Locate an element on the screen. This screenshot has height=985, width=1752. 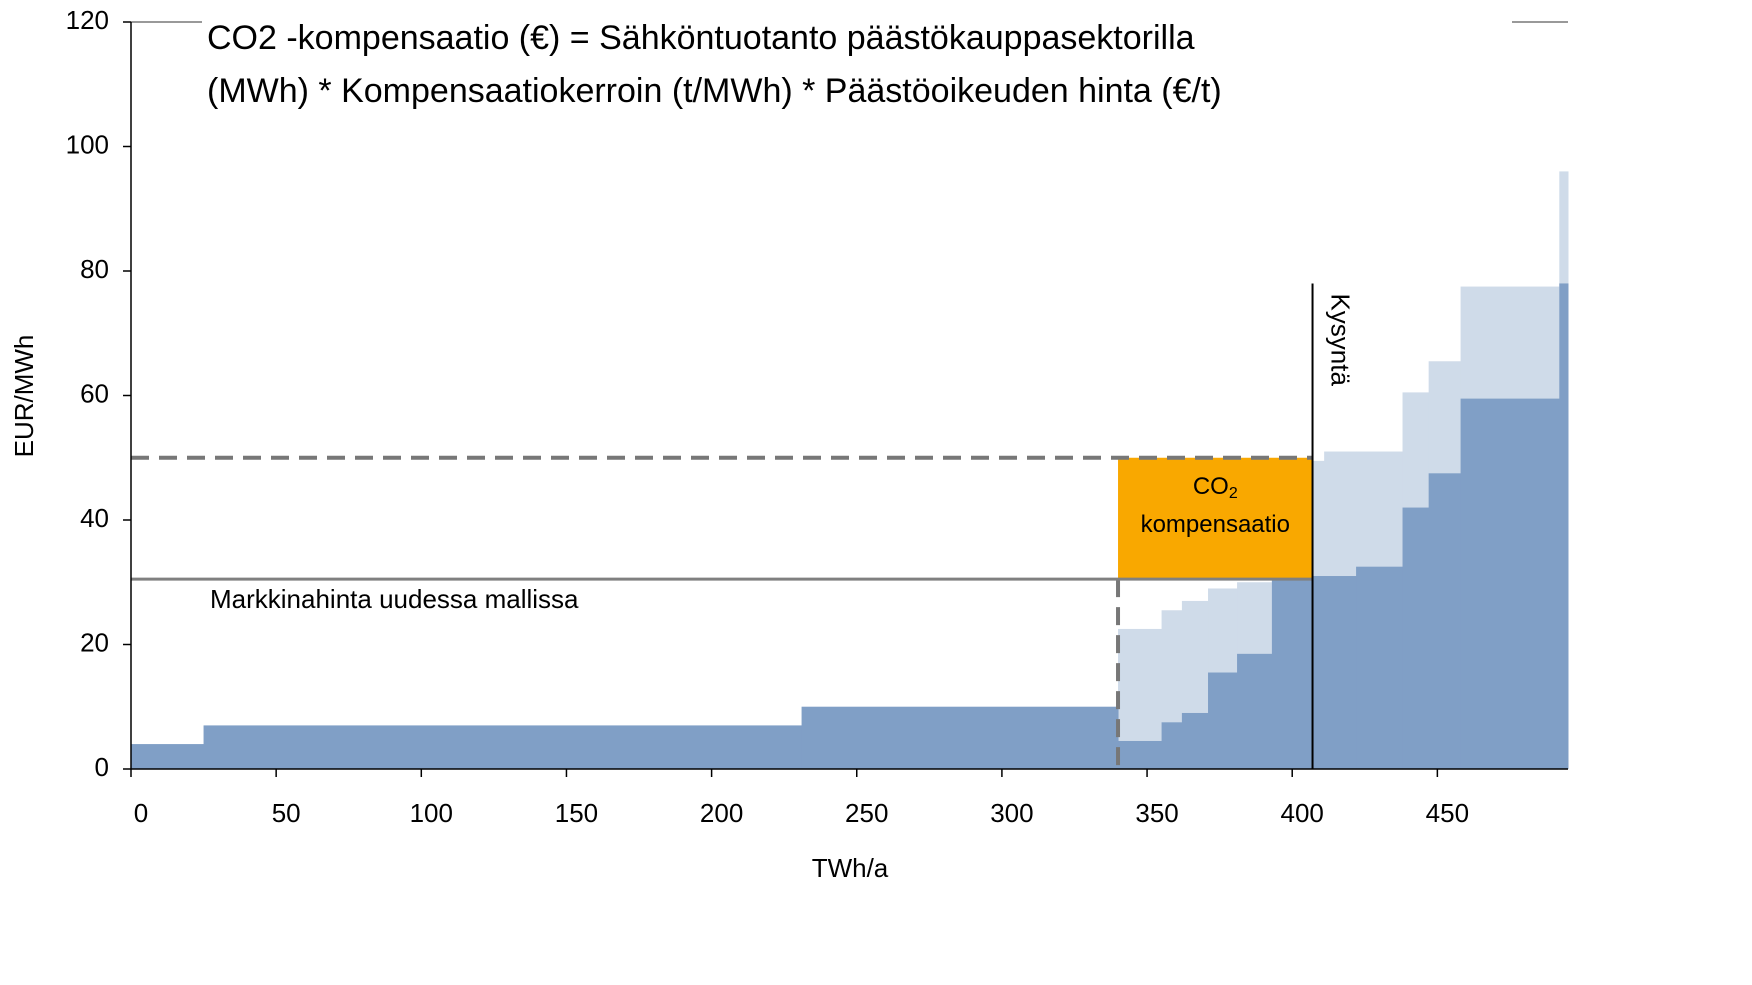
compensation-label: CO2 is located at coordinates (1215, 487).